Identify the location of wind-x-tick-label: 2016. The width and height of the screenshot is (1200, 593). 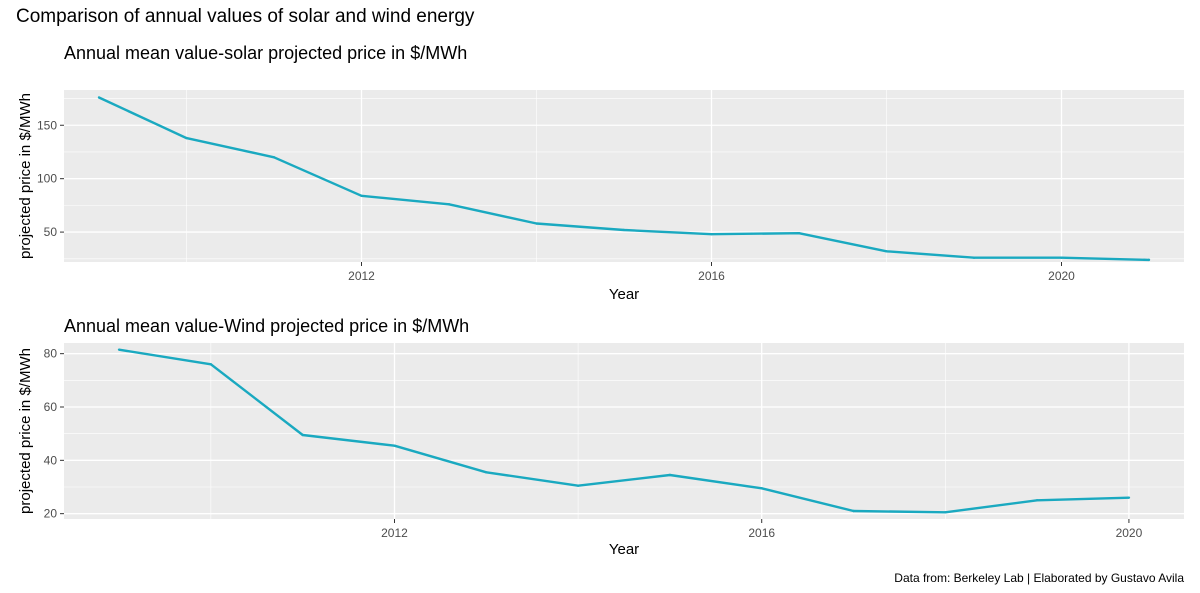
(761, 533).